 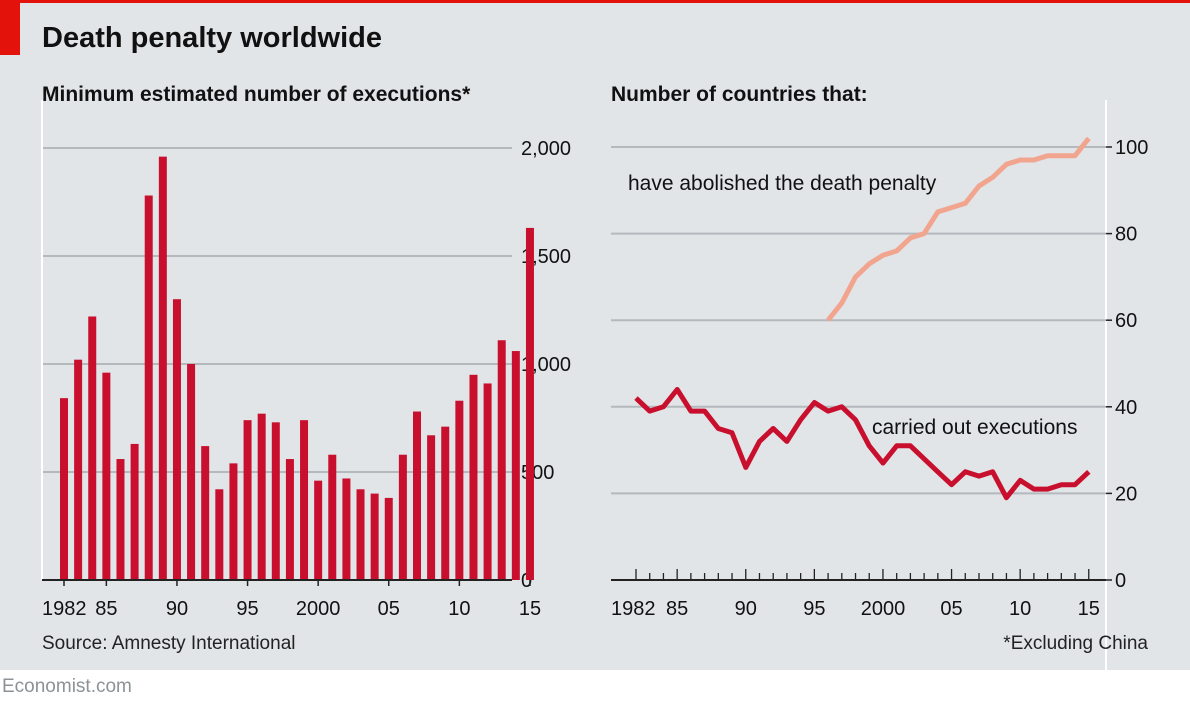 I want to click on left-y-tick-label: 0, so click(x=526, y=581).